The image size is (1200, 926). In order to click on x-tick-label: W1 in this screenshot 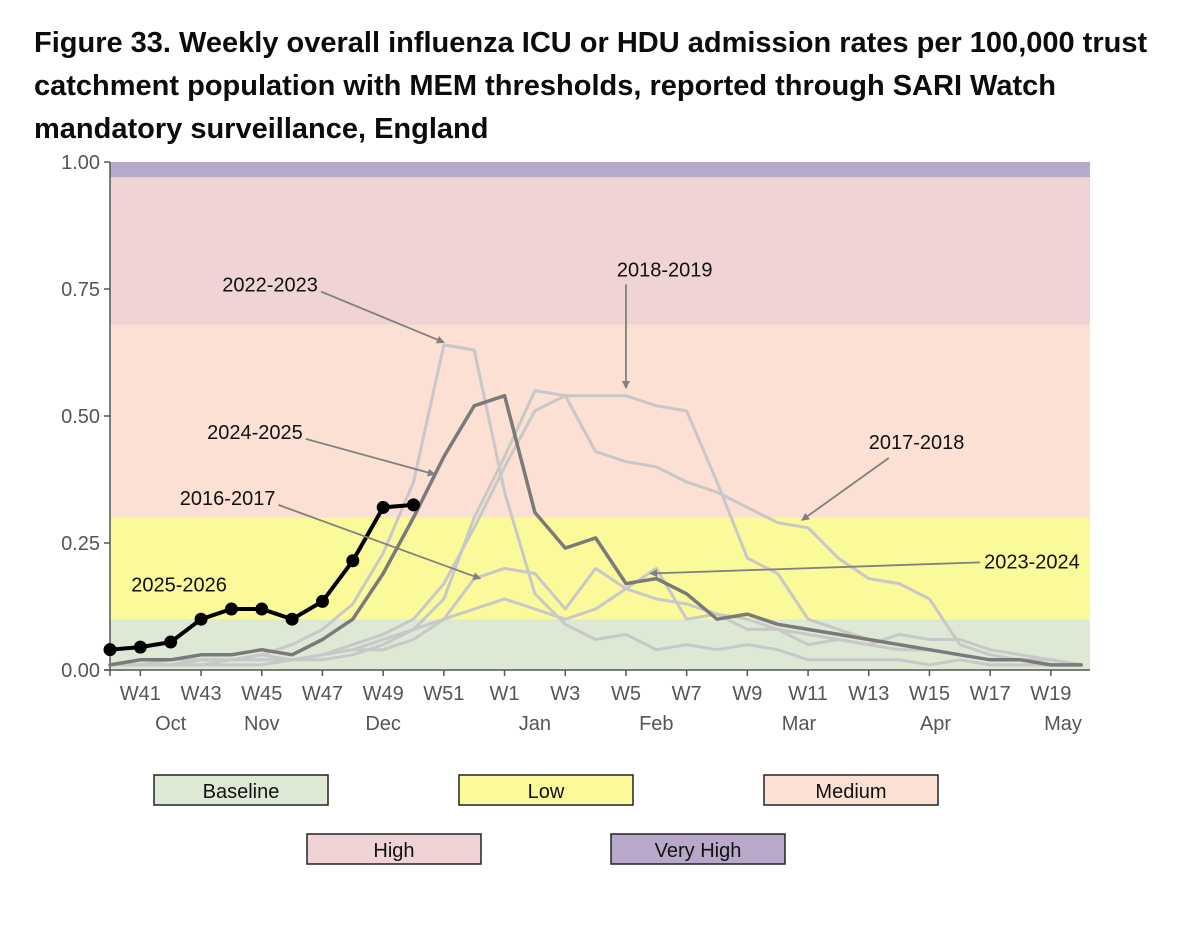, I will do `click(505, 694)`.